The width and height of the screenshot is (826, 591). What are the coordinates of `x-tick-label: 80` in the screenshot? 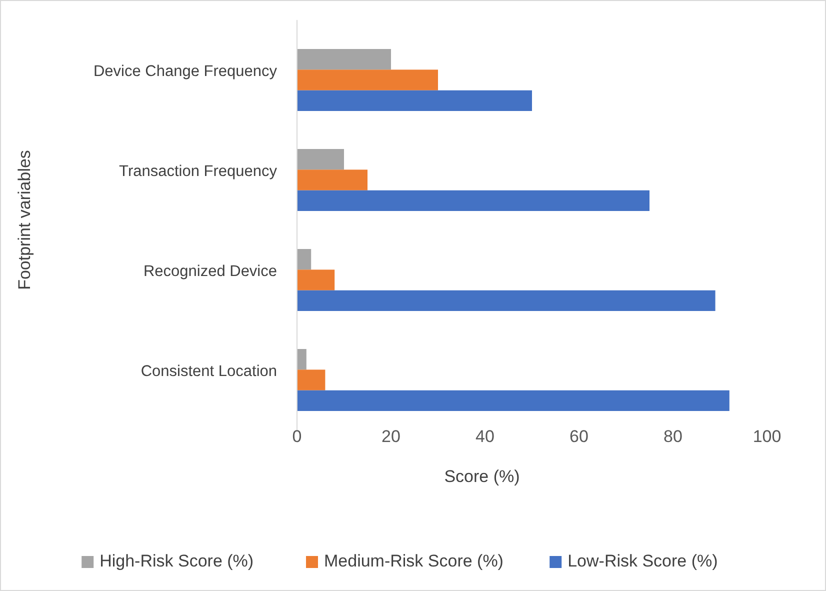 It's located at (673, 436).